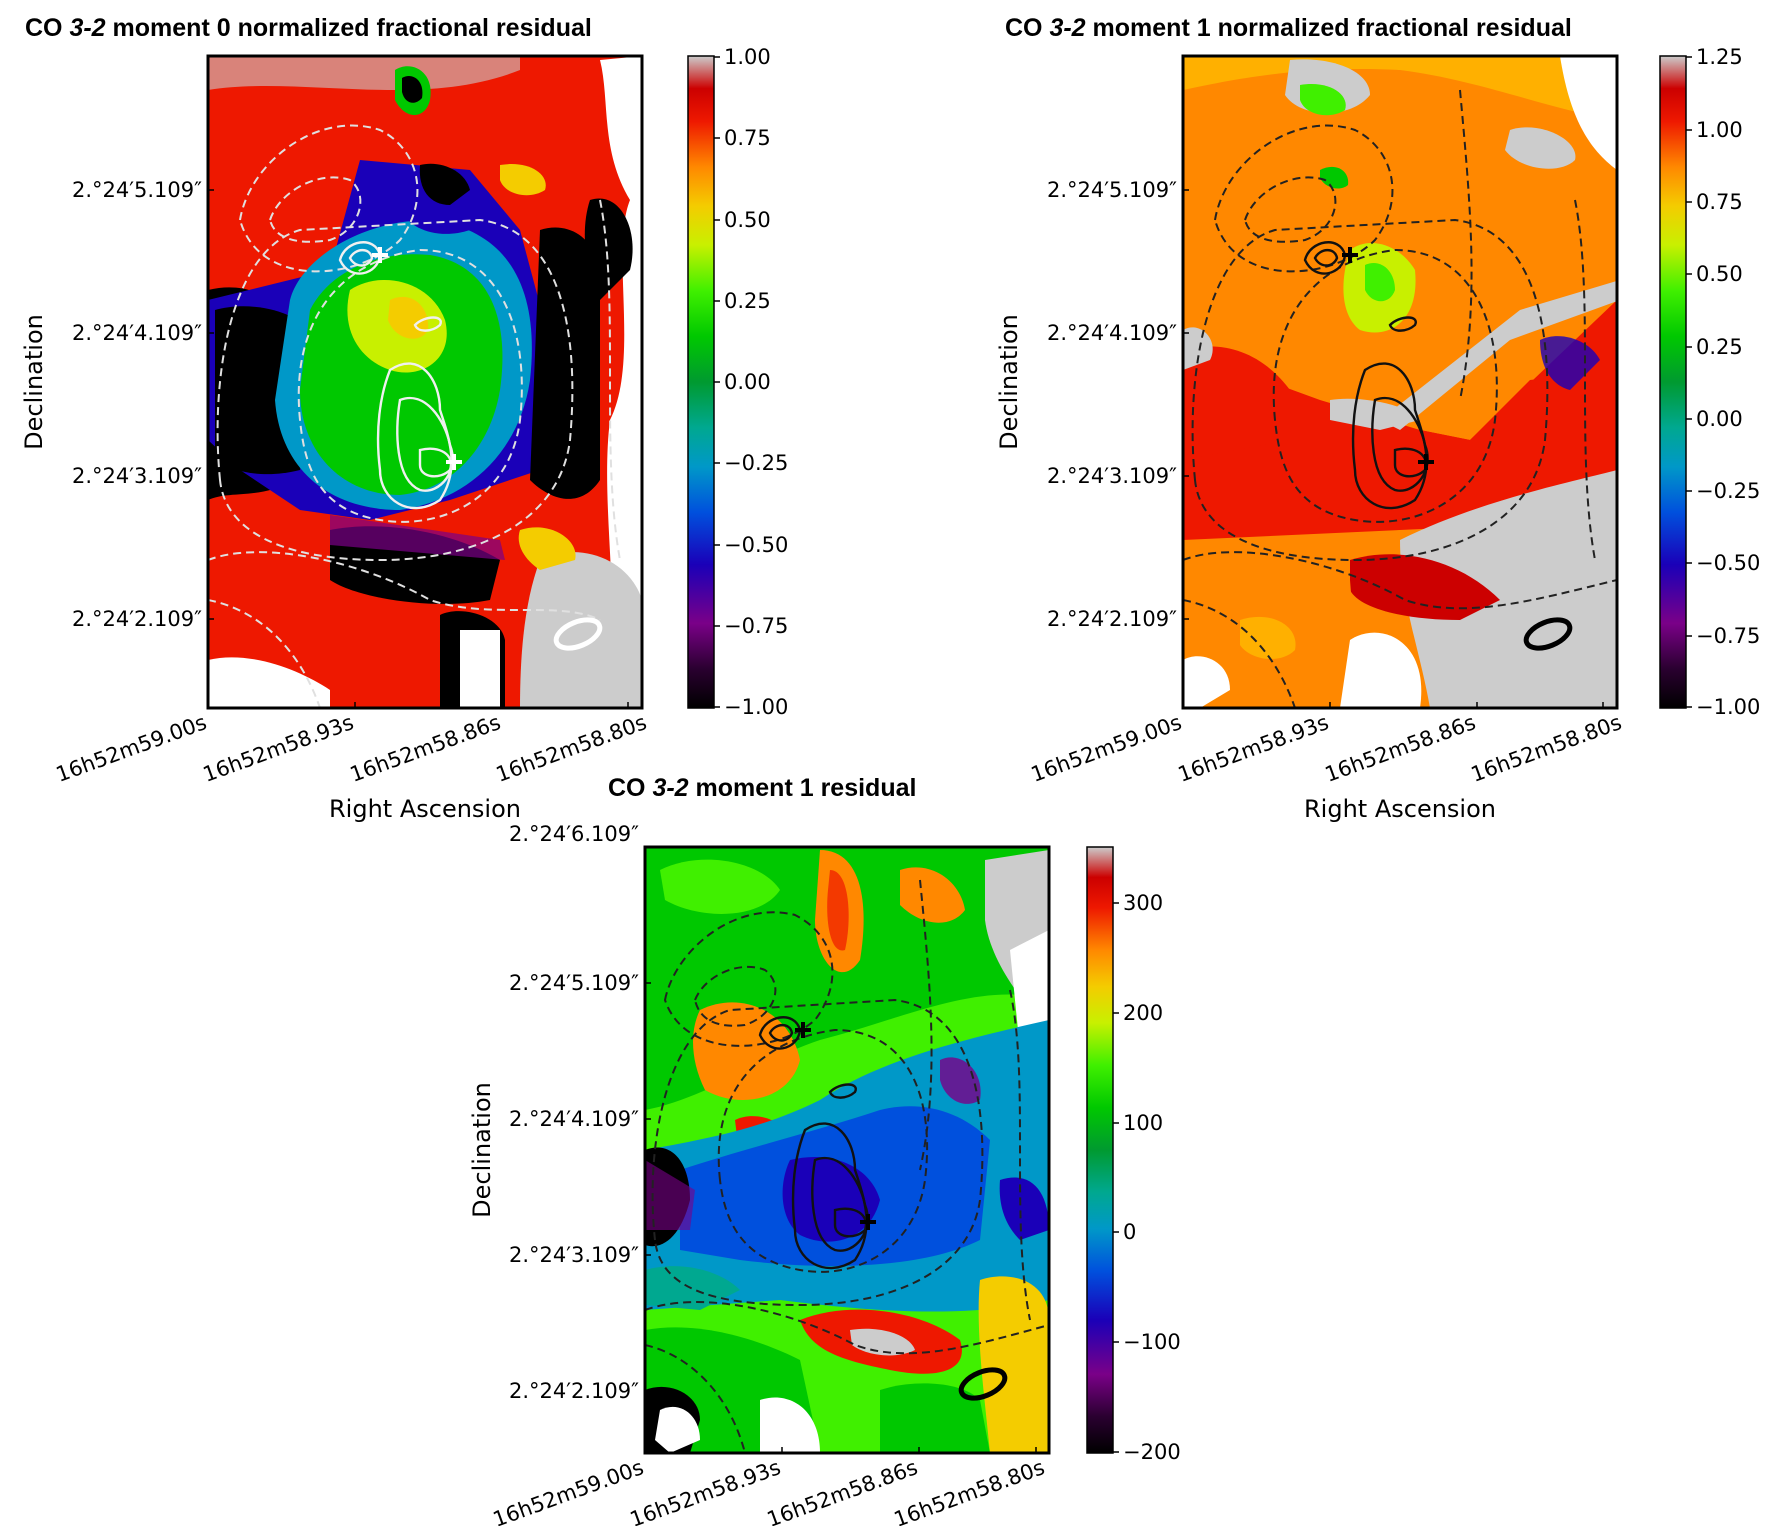  What do you see at coordinates (1719, 202) in the screenshot?
I see `panel2-cbar-tick: 0.75` at bounding box center [1719, 202].